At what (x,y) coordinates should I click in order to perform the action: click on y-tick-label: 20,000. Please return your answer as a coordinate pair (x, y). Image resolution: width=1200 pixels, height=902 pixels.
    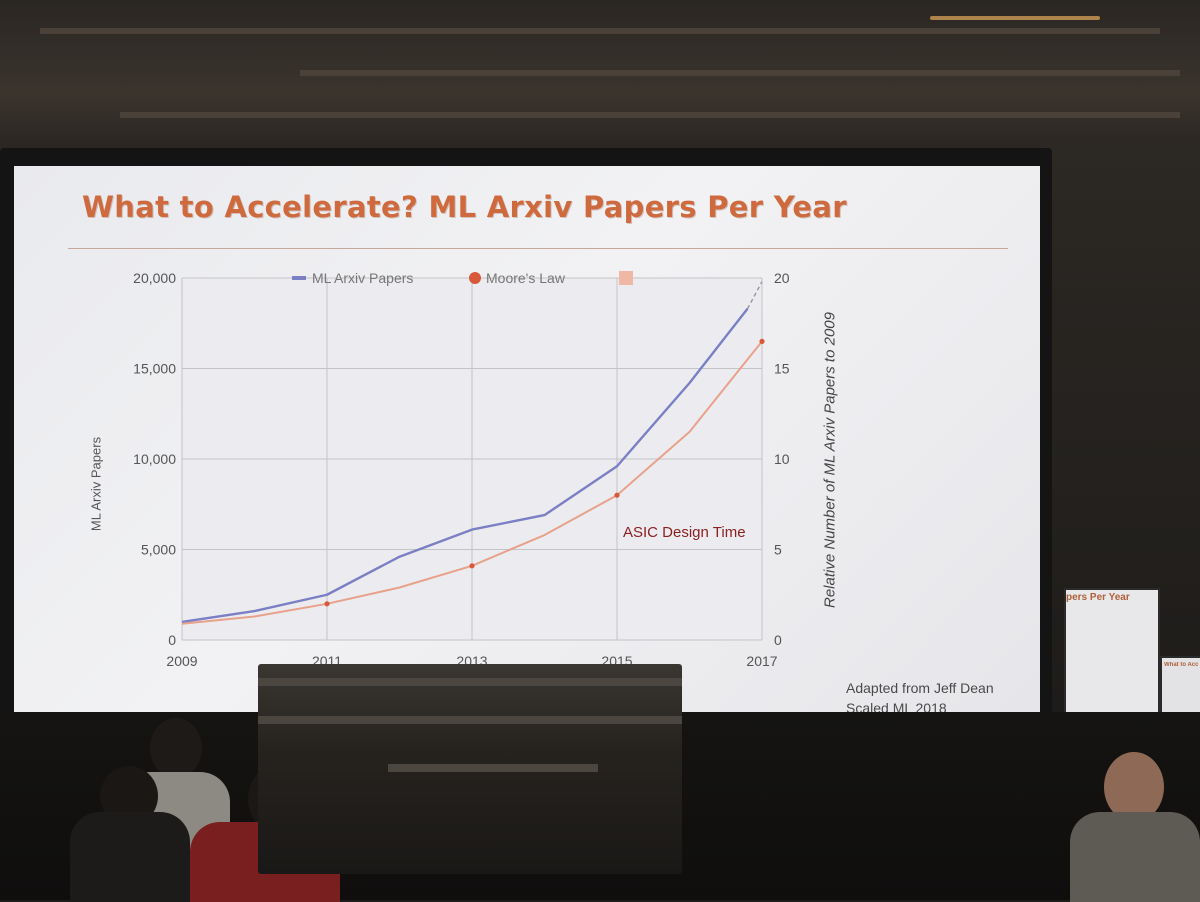
    Looking at the image, I should click on (154, 278).